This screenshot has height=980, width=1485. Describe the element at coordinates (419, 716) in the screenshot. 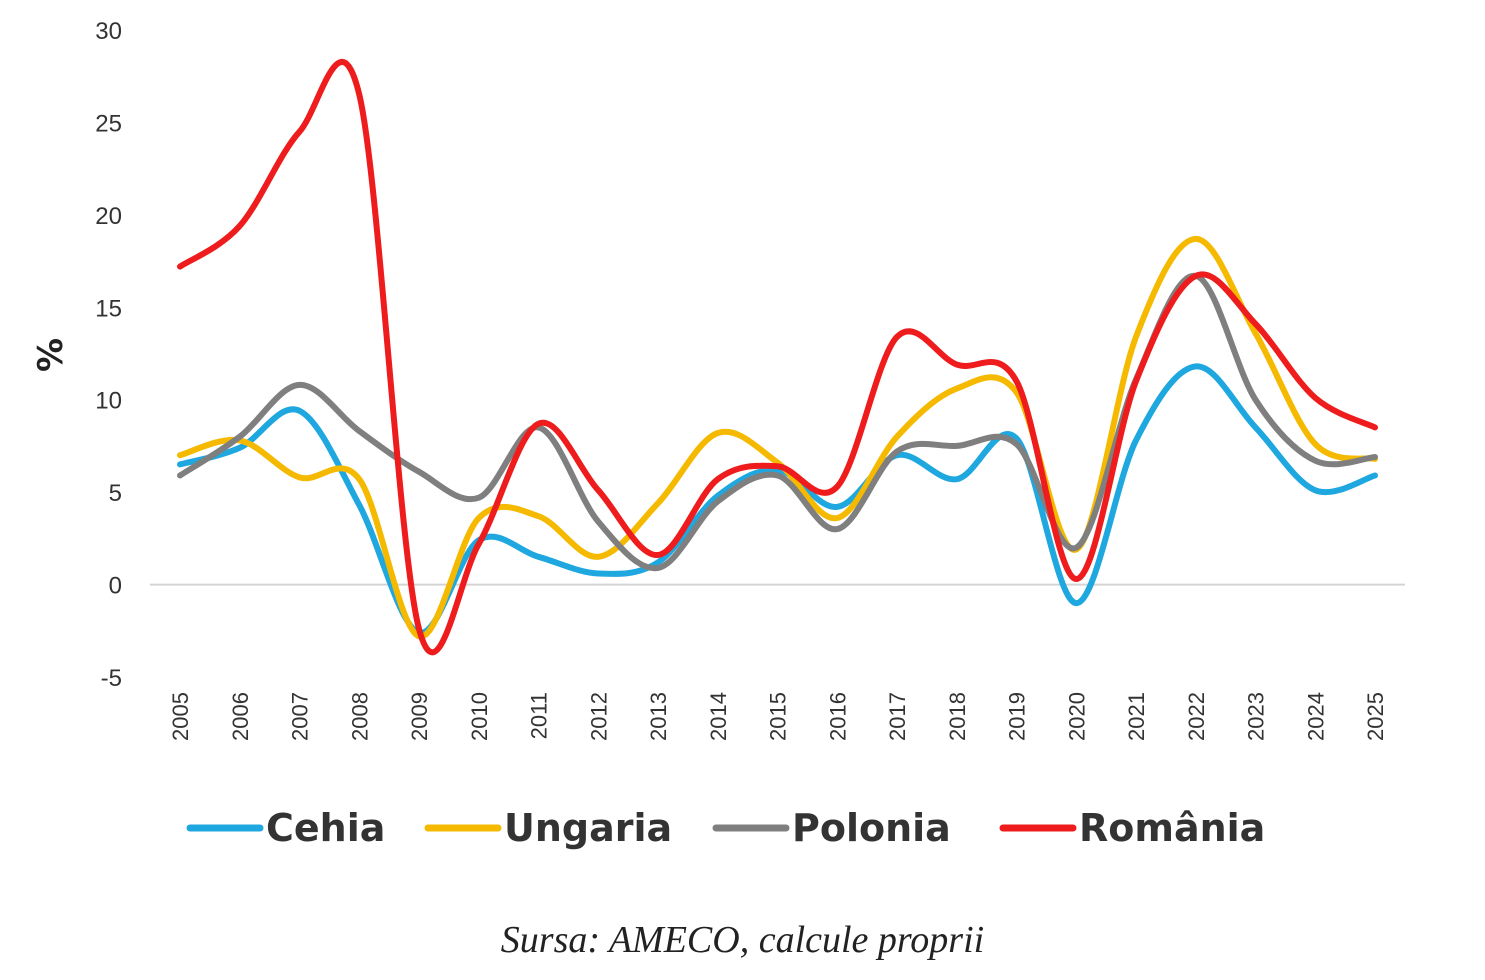

I see `x-tick-label: 2009` at that location.